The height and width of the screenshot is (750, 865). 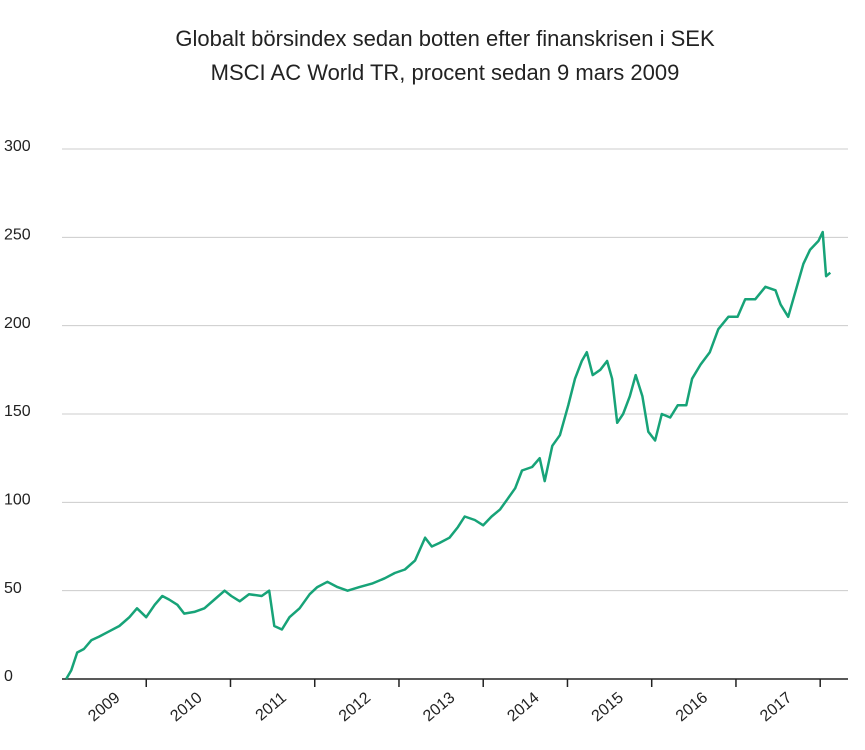 I want to click on x-tick-label: 2014, so click(x=523, y=707).